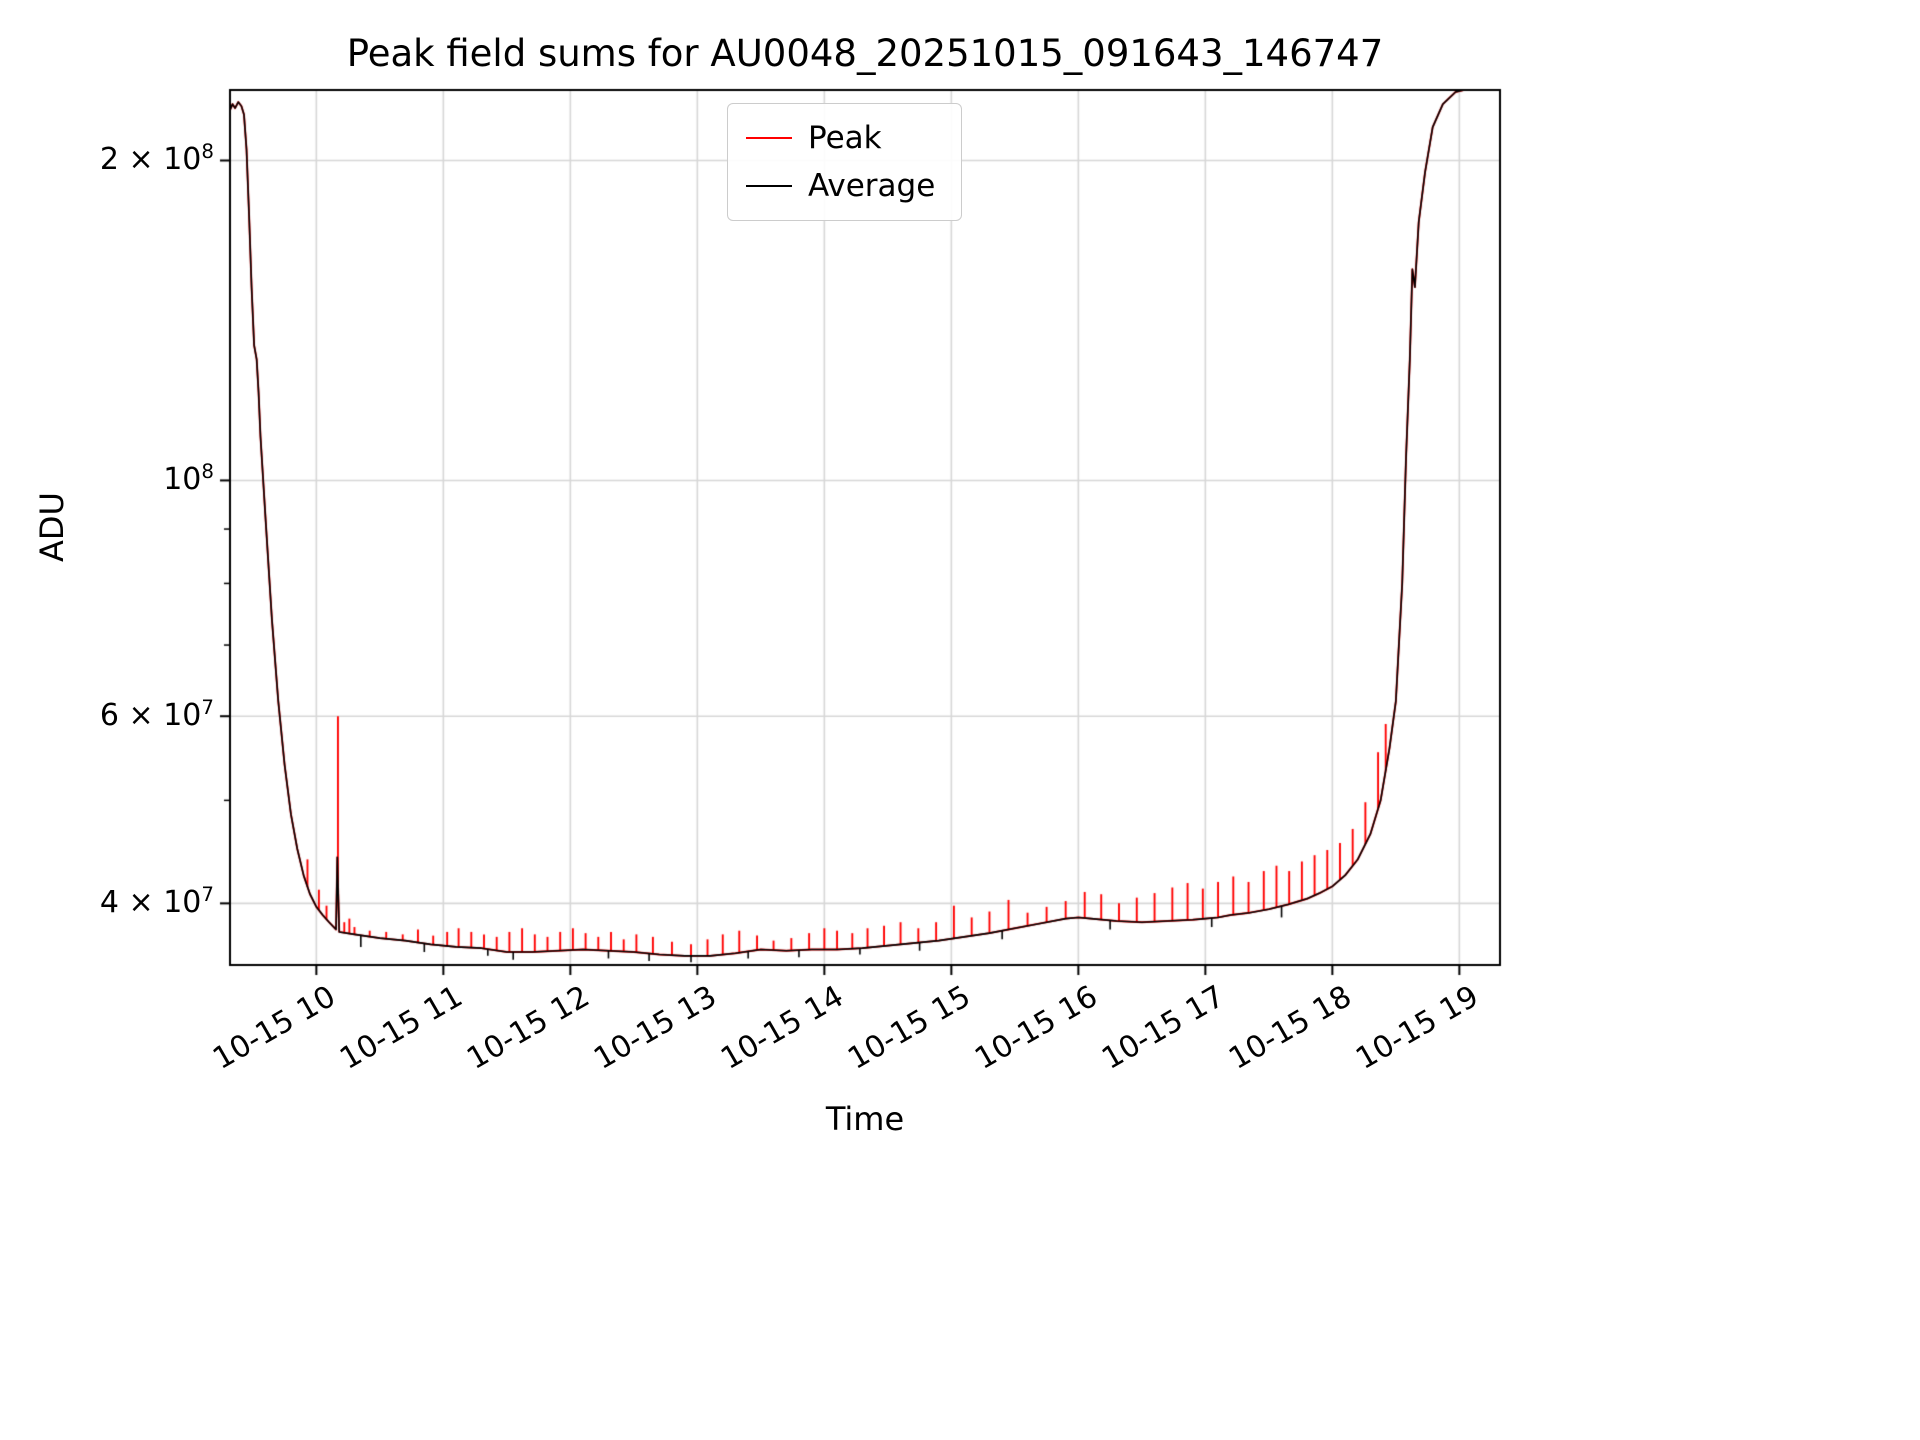  Describe the element at coordinates (769, 186) in the screenshot. I see `average-line-swatch` at that location.